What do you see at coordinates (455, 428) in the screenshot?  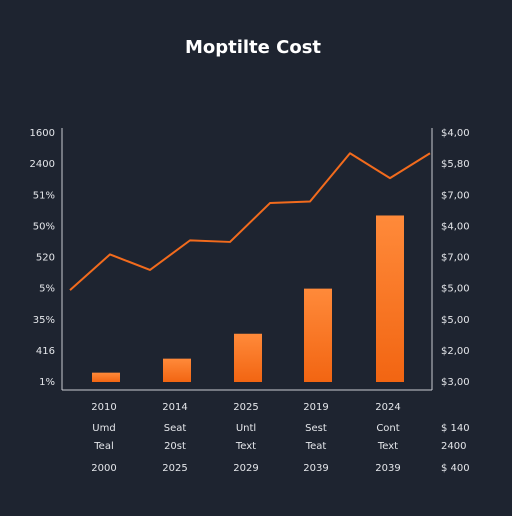 I see `footer-label: $ 140` at bounding box center [455, 428].